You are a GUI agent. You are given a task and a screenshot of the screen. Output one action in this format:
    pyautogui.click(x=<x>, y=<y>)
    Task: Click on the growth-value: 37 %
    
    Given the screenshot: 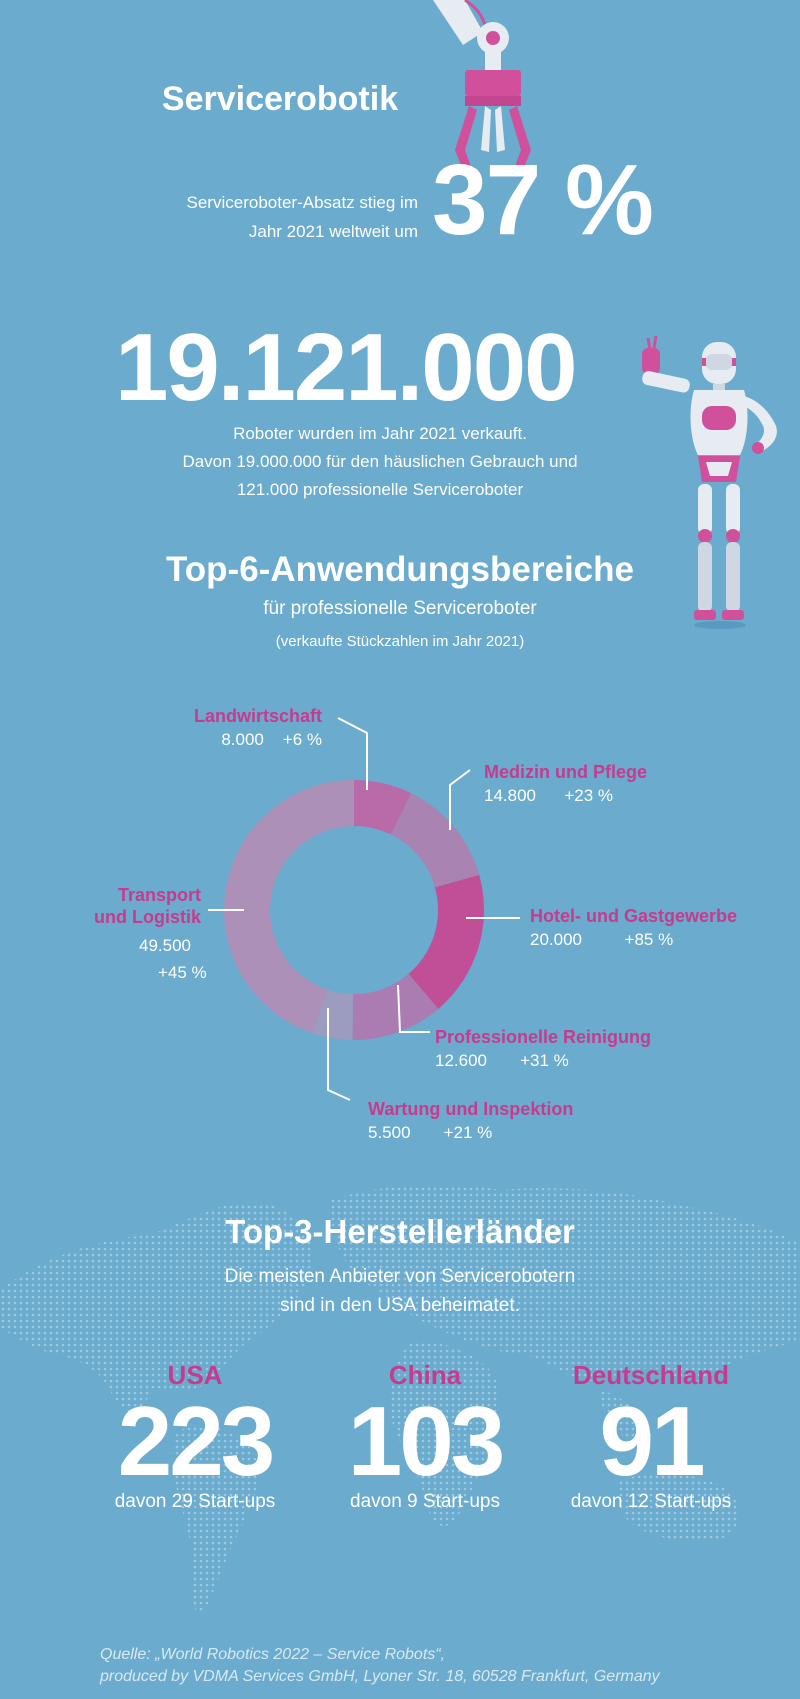 What is the action you would take?
    pyautogui.click(x=543, y=200)
    